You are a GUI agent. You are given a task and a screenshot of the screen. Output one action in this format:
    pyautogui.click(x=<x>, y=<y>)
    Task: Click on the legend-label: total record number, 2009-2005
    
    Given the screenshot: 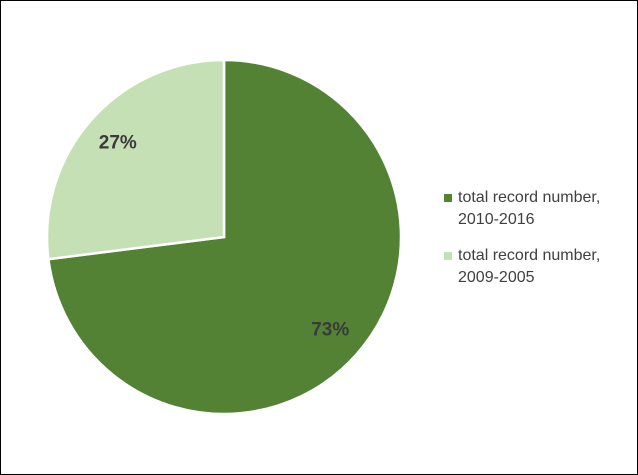 What is the action you would take?
    pyautogui.click(x=529, y=266)
    